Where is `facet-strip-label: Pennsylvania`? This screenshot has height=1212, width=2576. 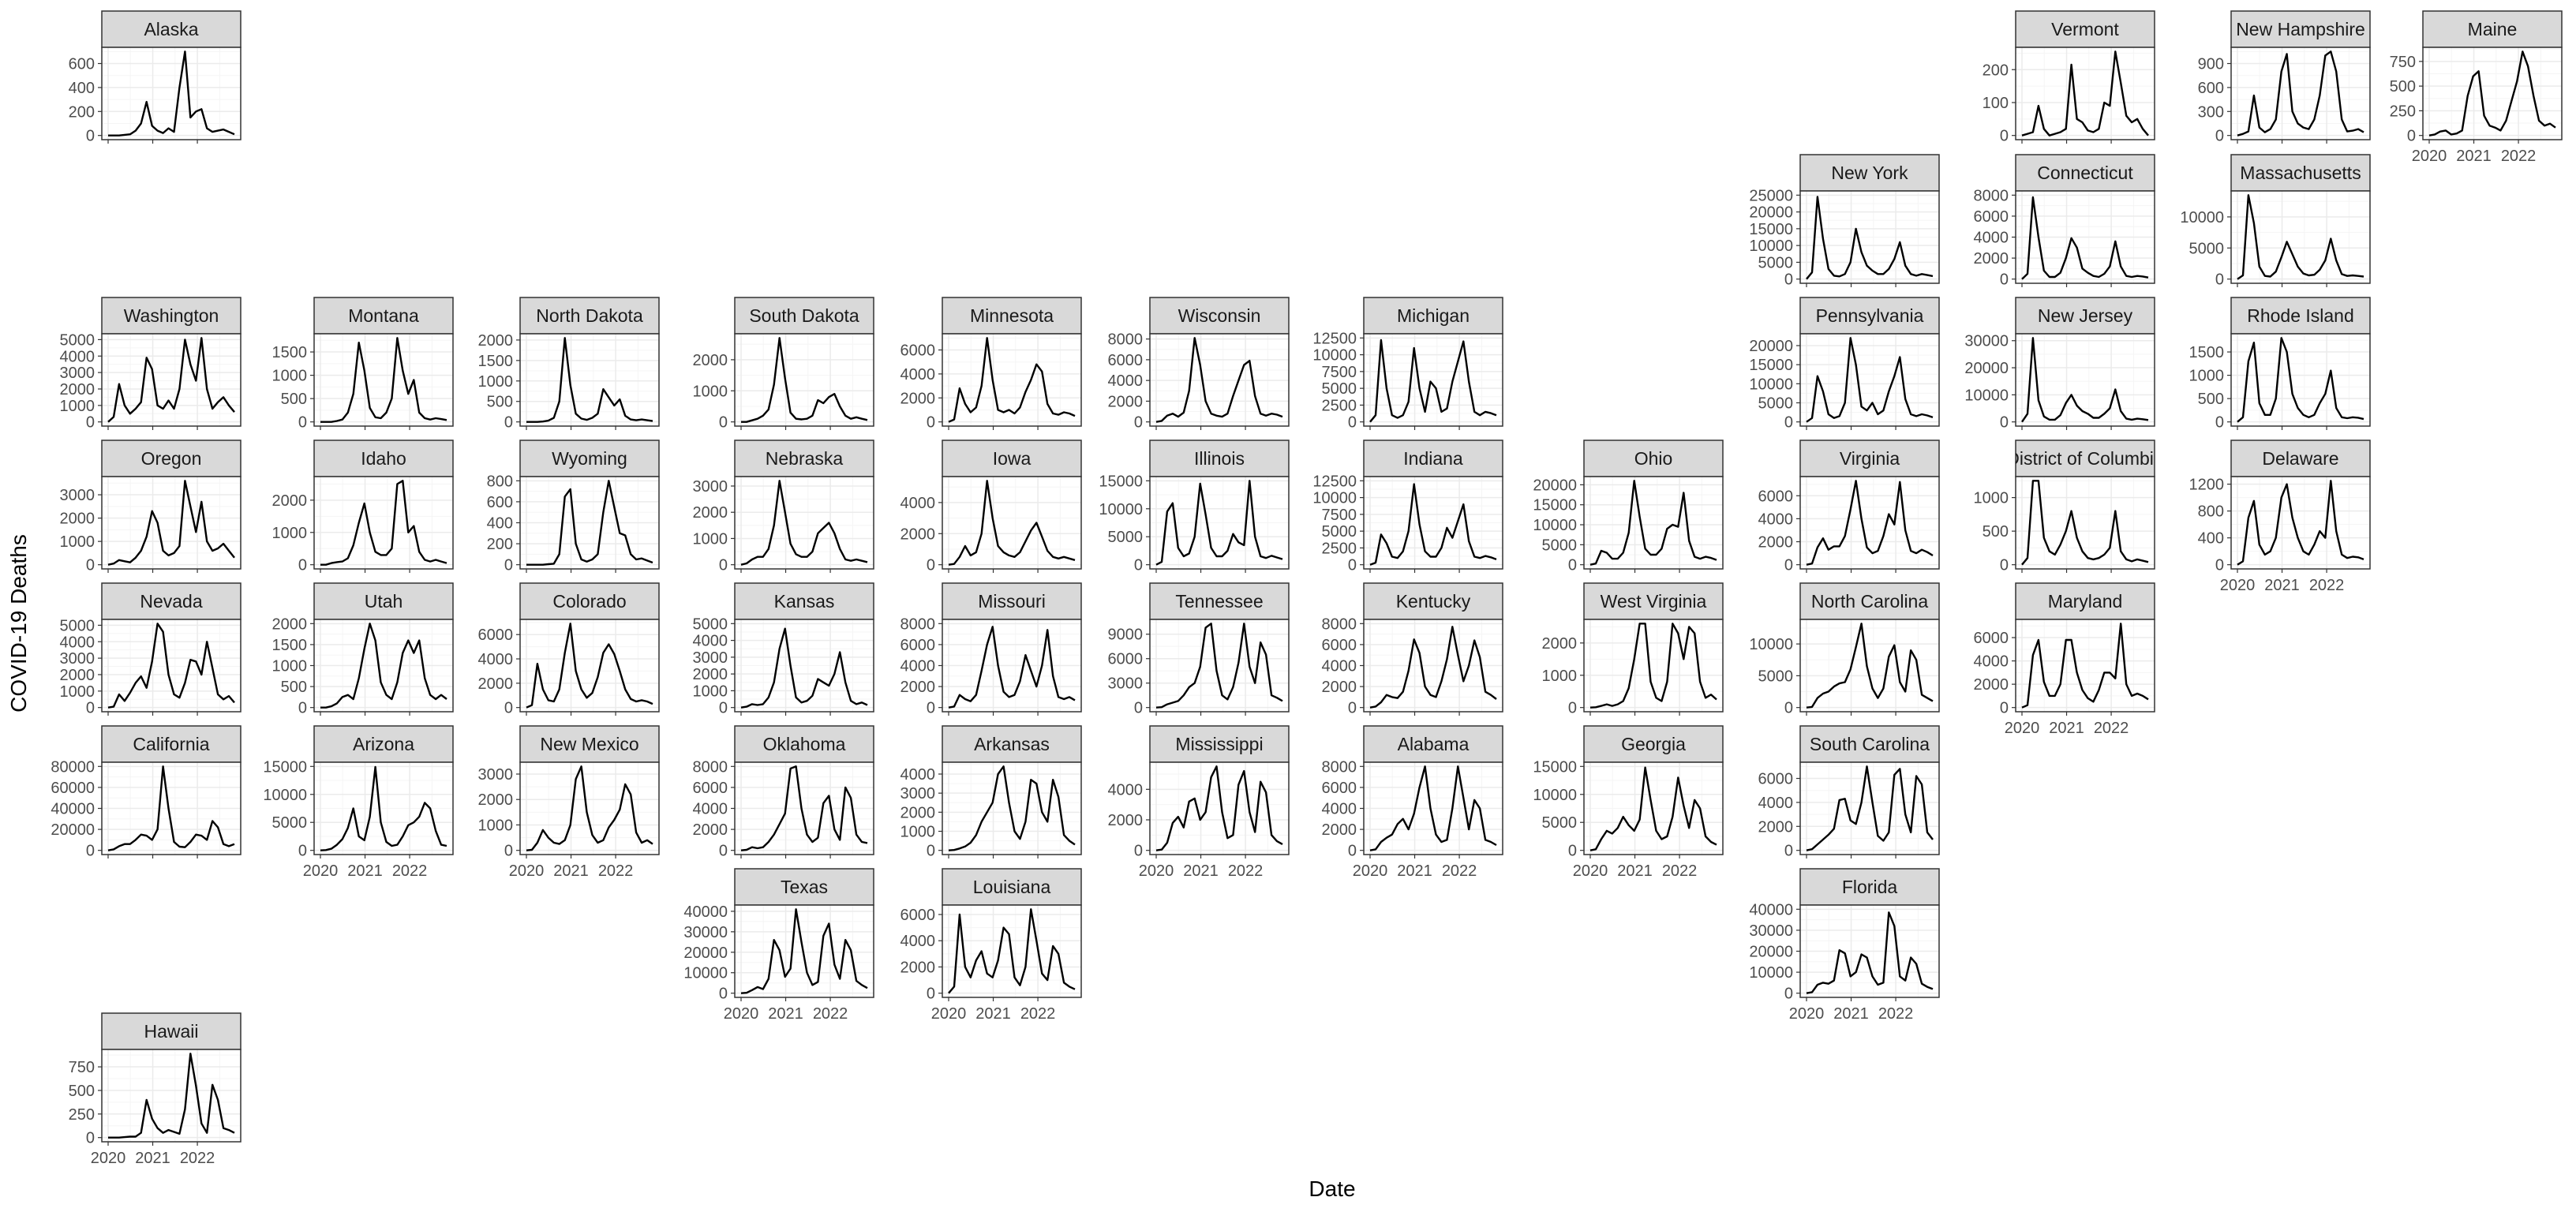 facet-strip-label: Pennsylvania is located at coordinates (1870, 315).